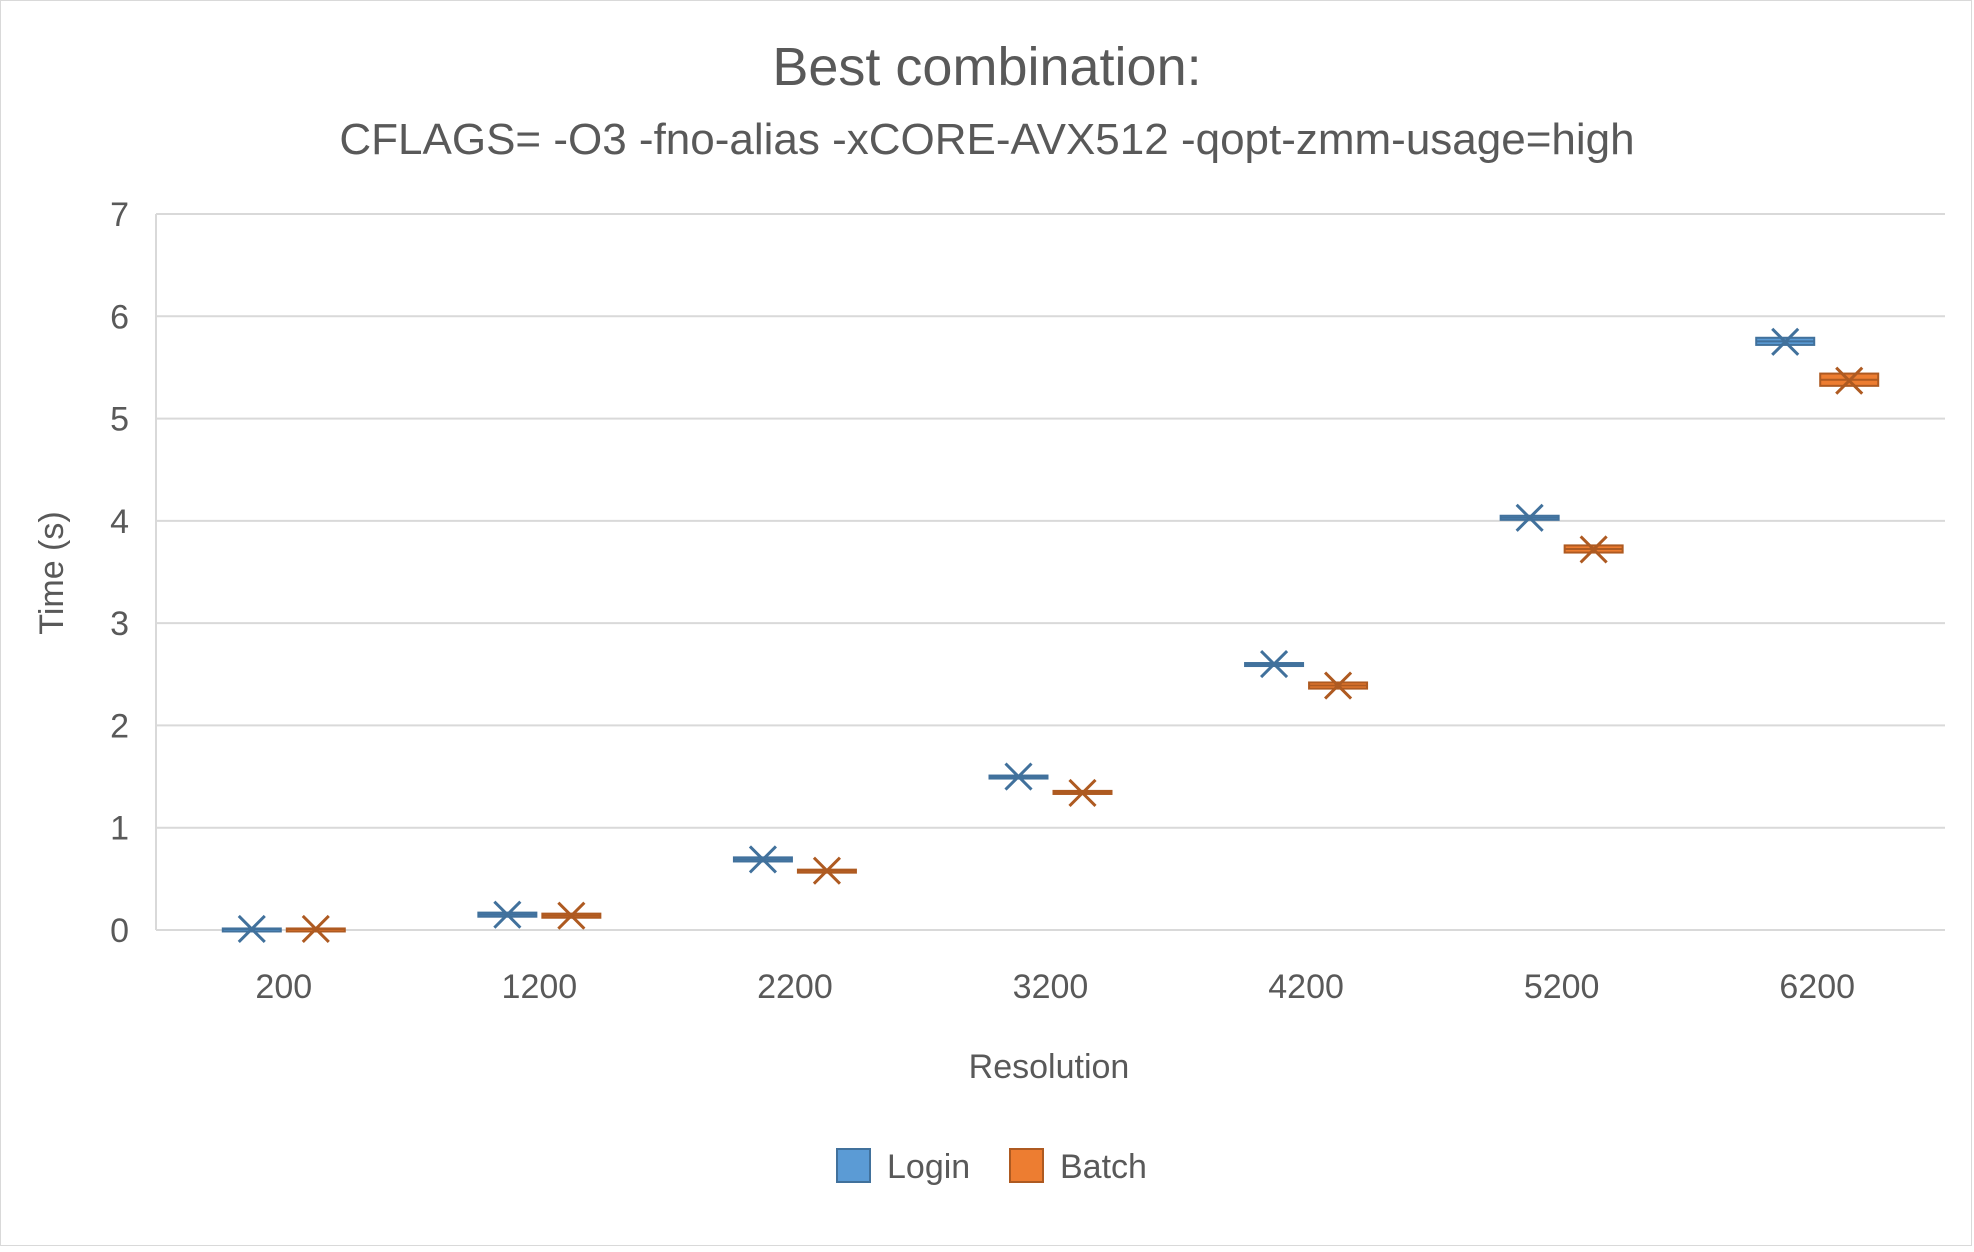 The height and width of the screenshot is (1252, 1974). What do you see at coordinates (119, 317) in the screenshot?
I see `y-tick-label: 6` at bounding box center [119, 317].